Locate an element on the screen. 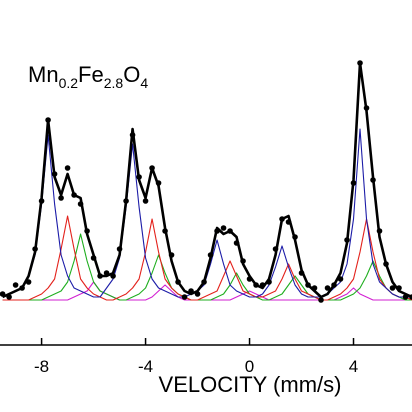 The width and height of the screenshot is (412, 412). subscript: 4 is located at coordinates (144, 83).